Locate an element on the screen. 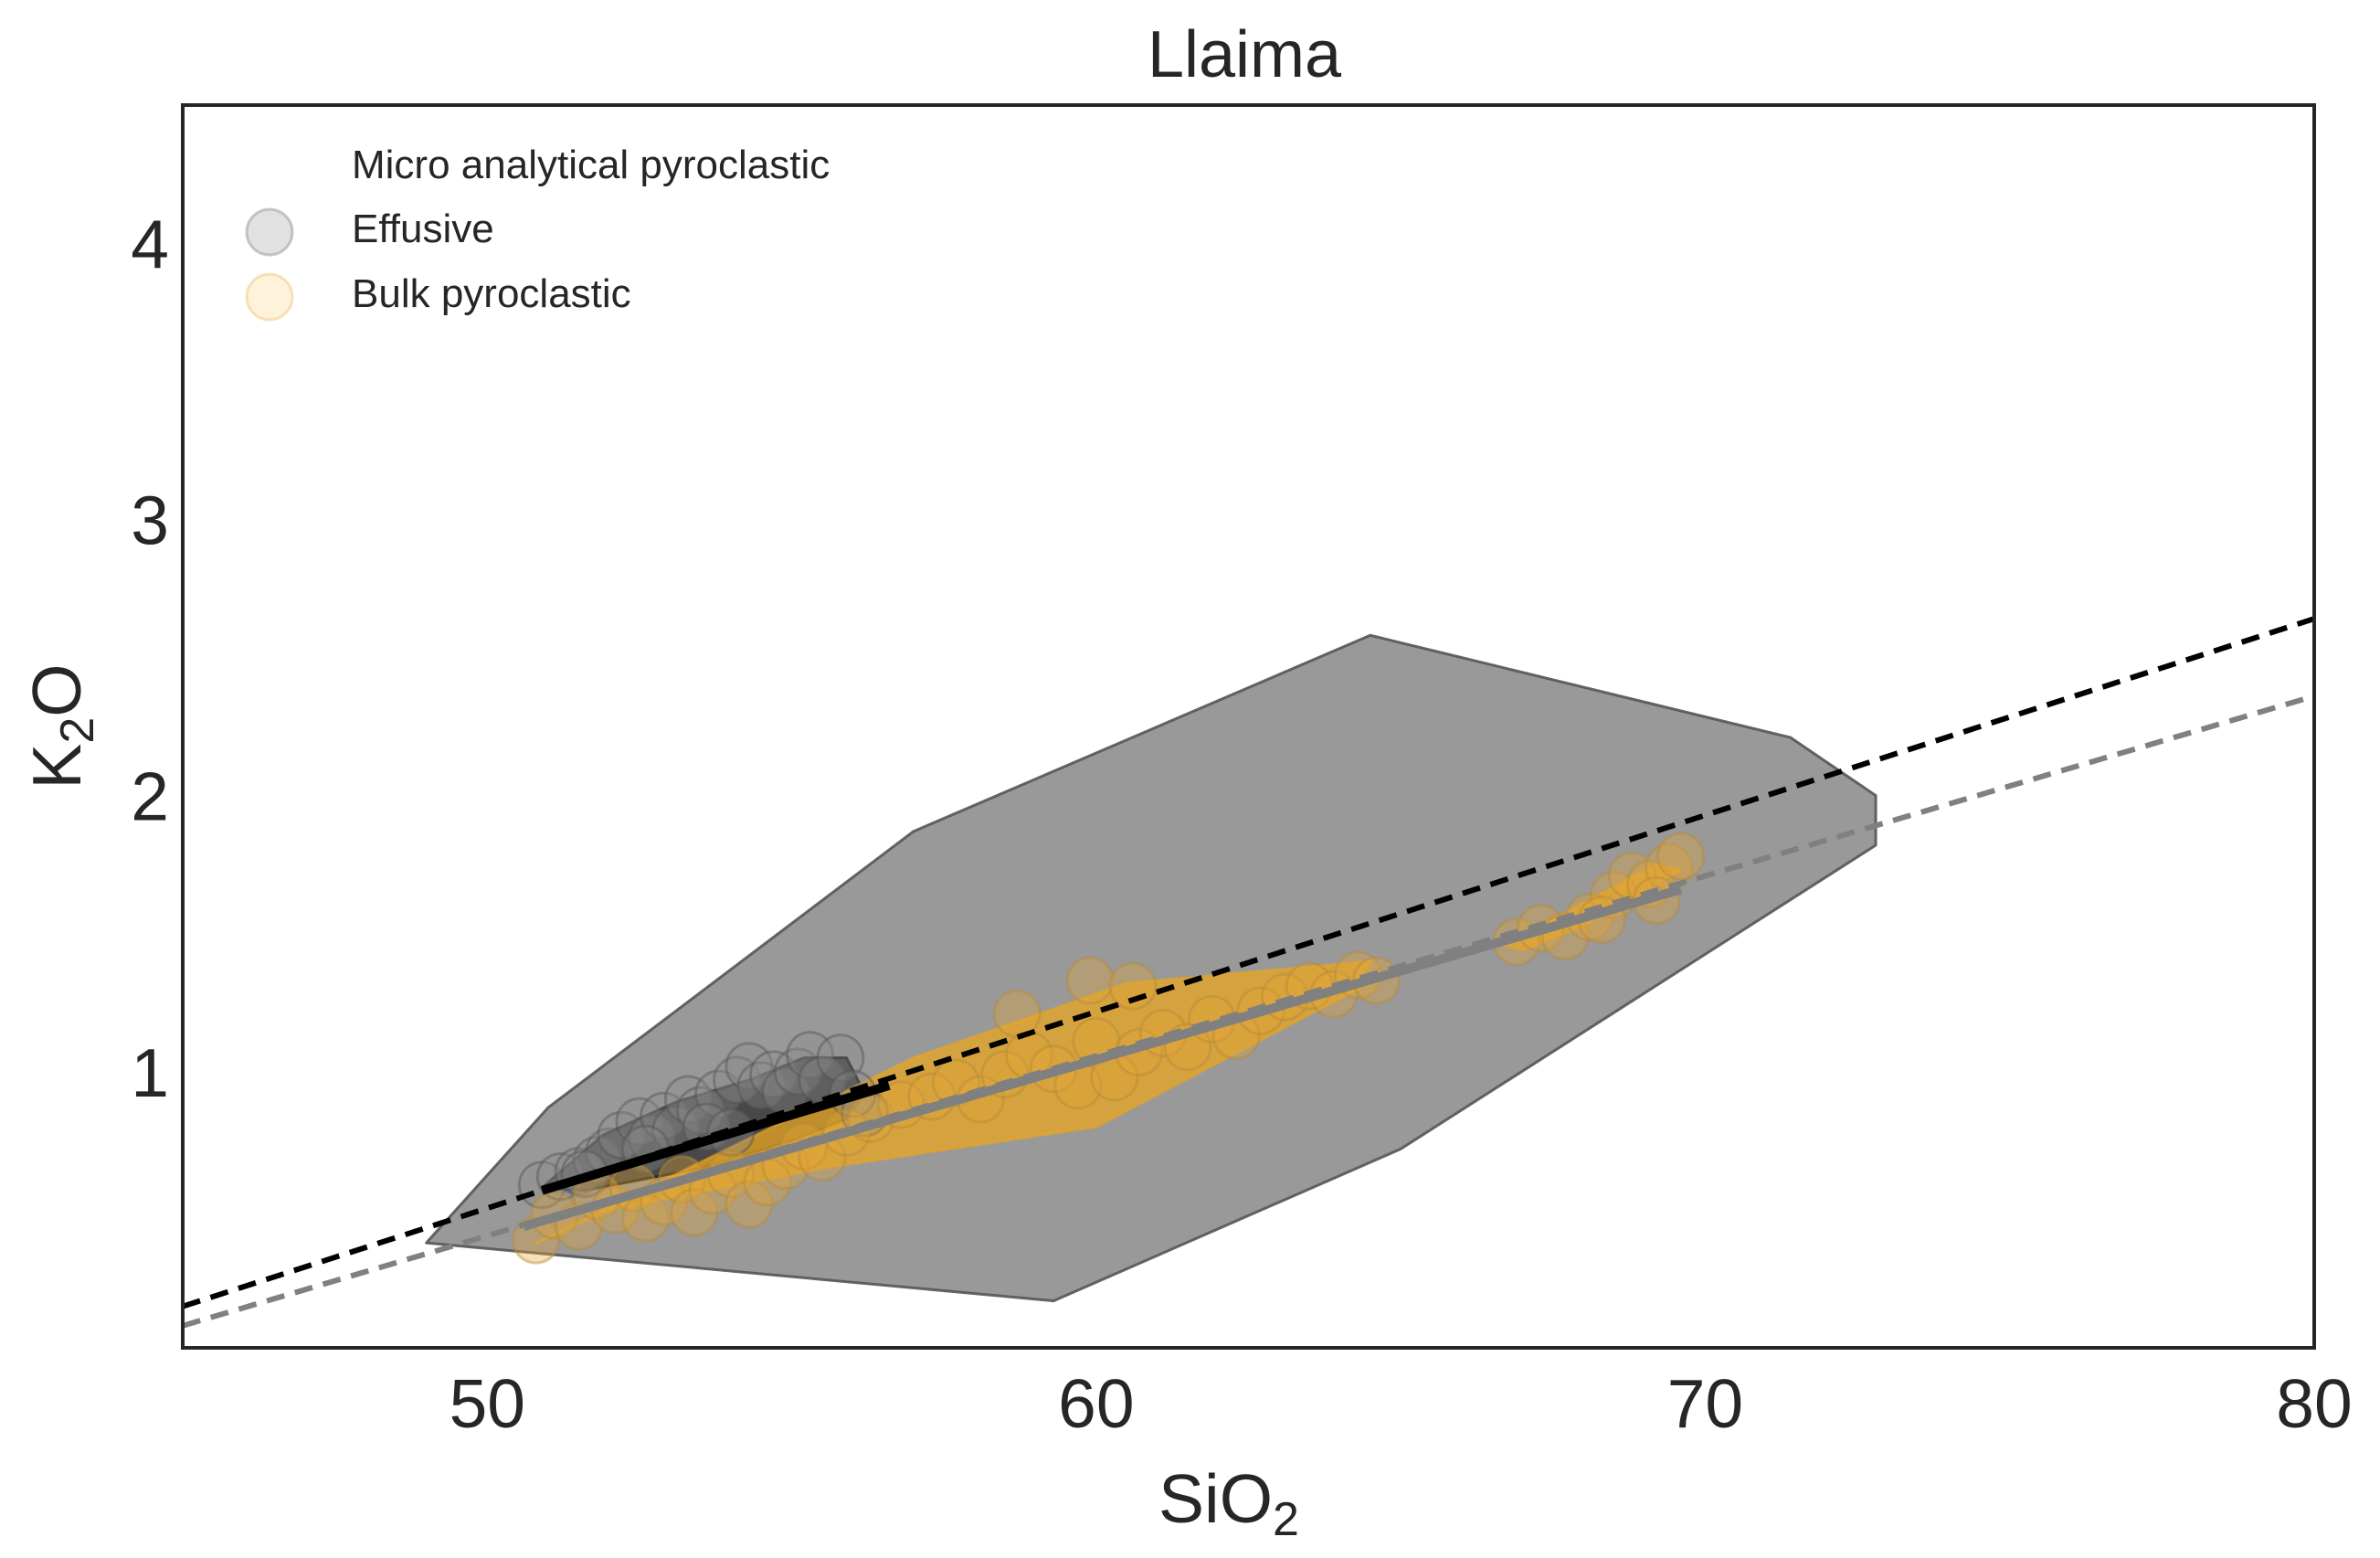  legend-label-micro-analytical: Micro analytical pyroclastic is located at coordinates (591, 165).